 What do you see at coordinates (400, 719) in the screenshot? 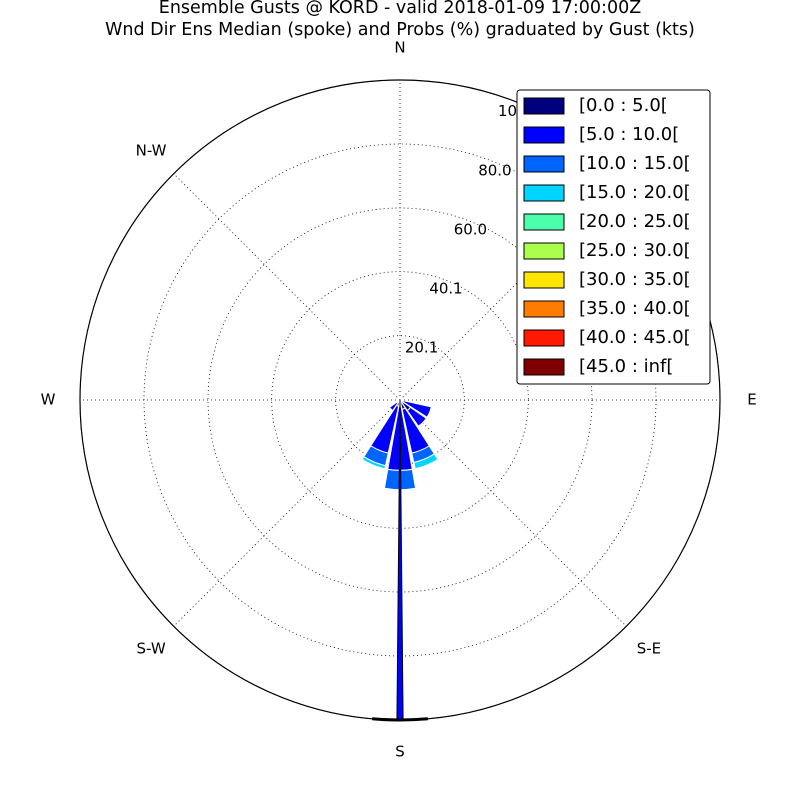
I see `spoke-cap` at bounding box center [400, 719].